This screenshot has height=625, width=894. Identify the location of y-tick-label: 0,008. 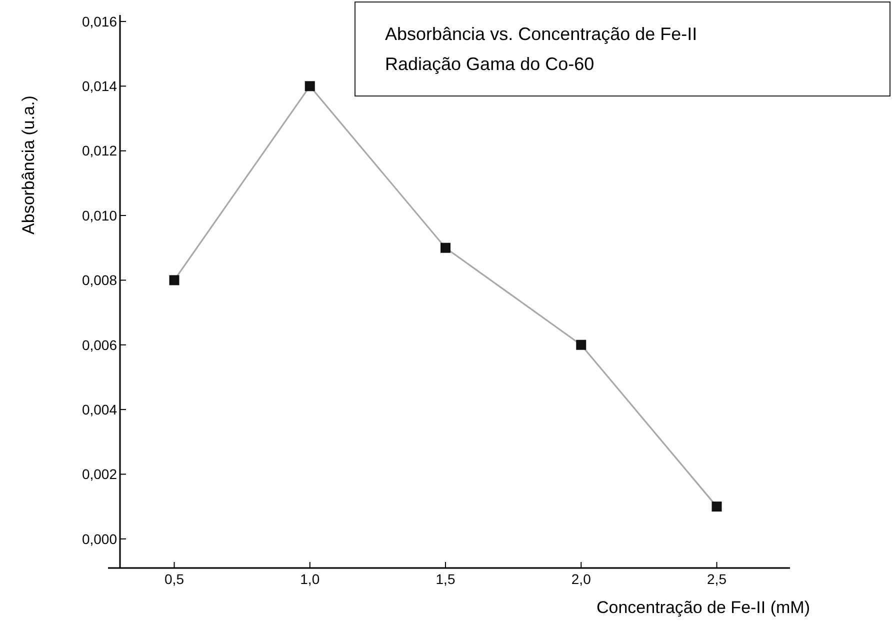
(100, 280).